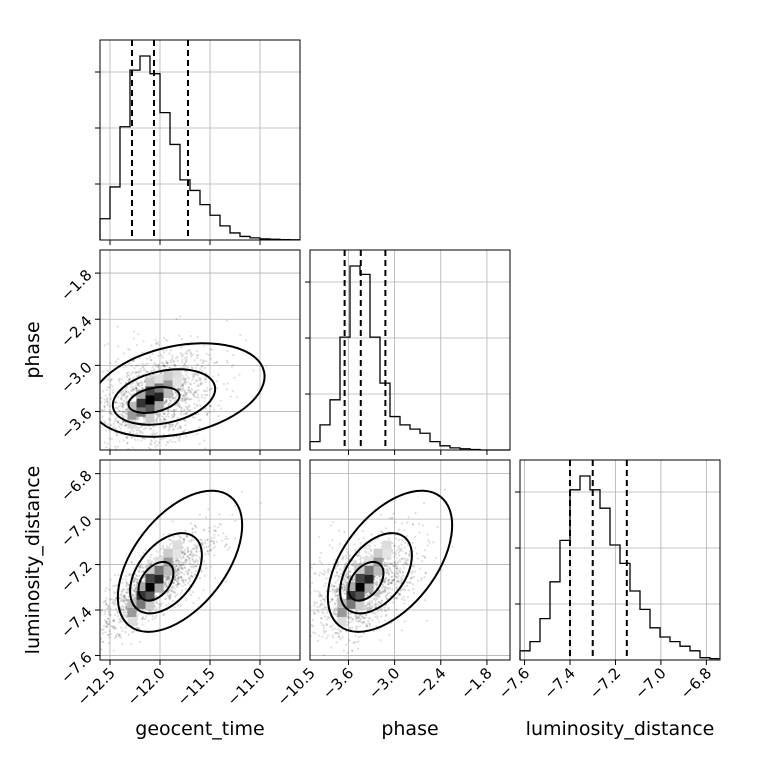  I want to click on y-tick-label: −2.4, so click(76, 331).